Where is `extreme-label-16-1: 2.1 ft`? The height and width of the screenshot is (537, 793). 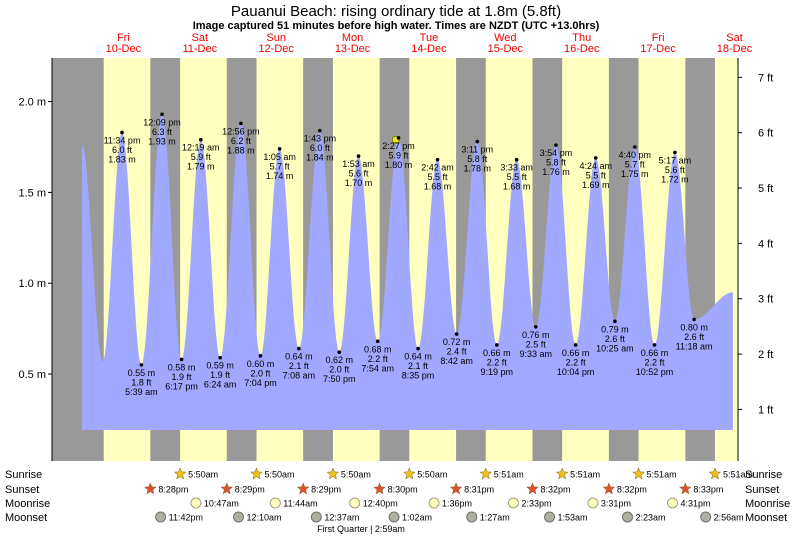 extreme-label-16-1: 2.1 ft is located at coordinates (418, 366).